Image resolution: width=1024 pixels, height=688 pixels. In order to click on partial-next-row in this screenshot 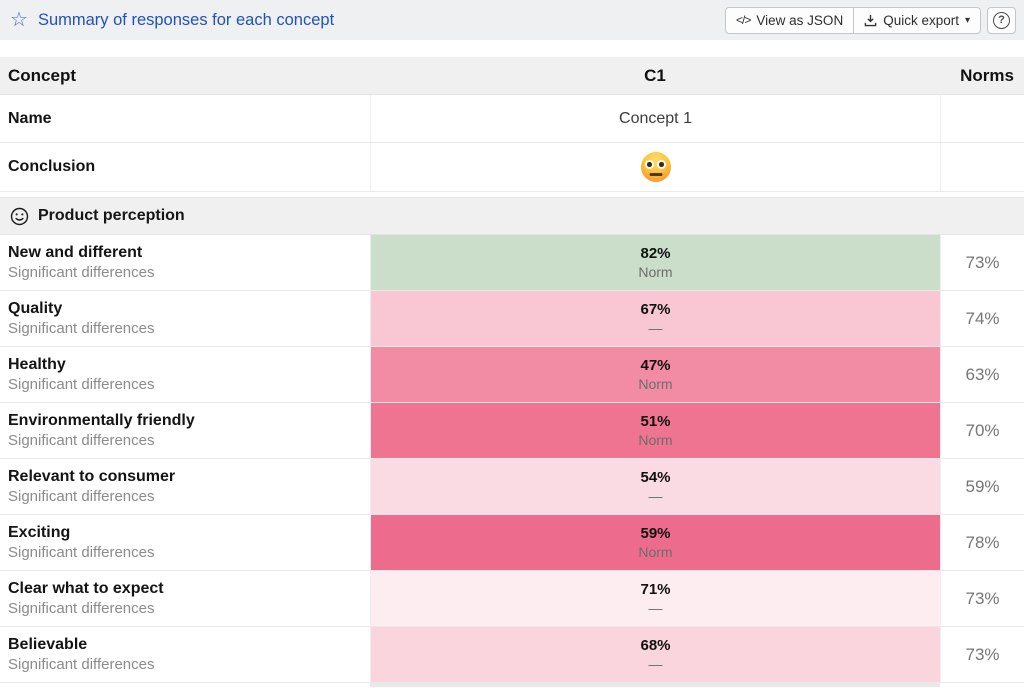, I will do `click(512, 685)`.